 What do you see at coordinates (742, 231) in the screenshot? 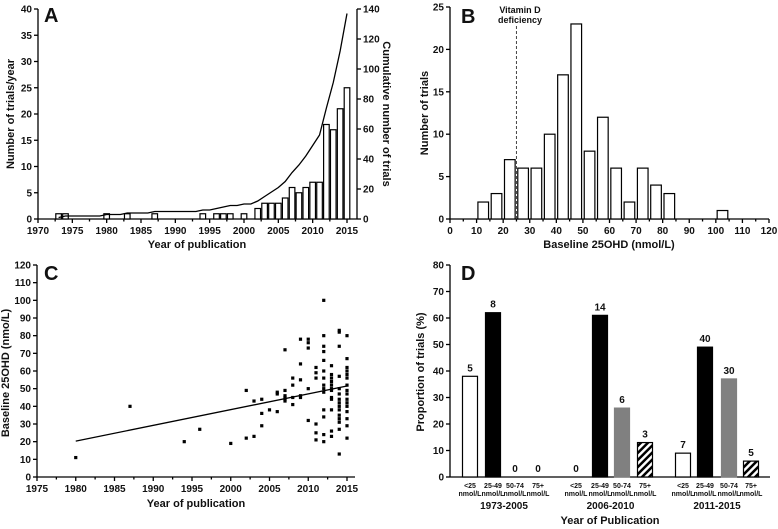
I see `panel-b-x-tick-label: 110` at bounding box center [742, 231].